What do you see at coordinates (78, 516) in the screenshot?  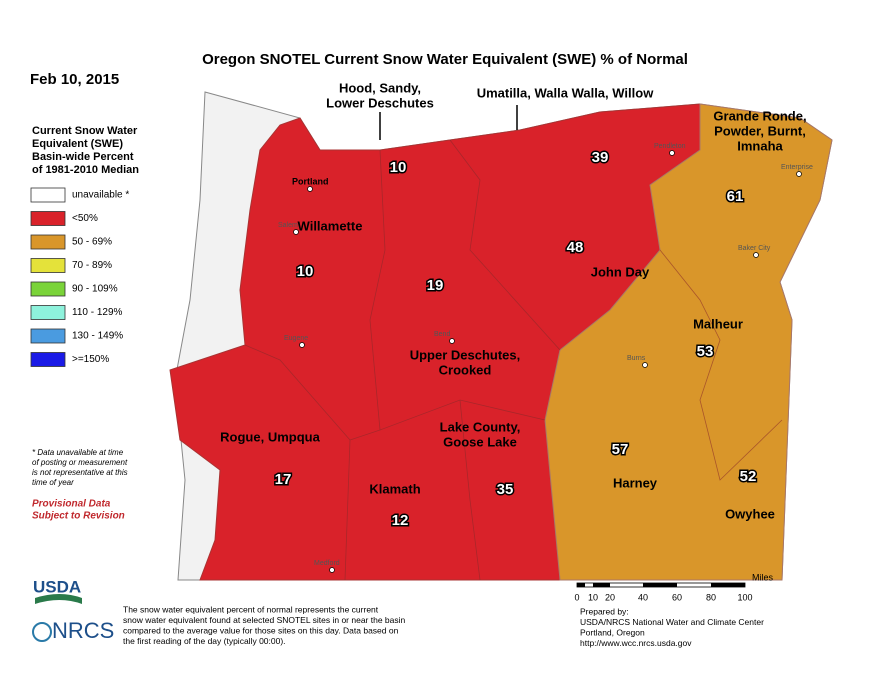 I see `provisional-note: Subject to Revision` at bounding box center [78, 516].